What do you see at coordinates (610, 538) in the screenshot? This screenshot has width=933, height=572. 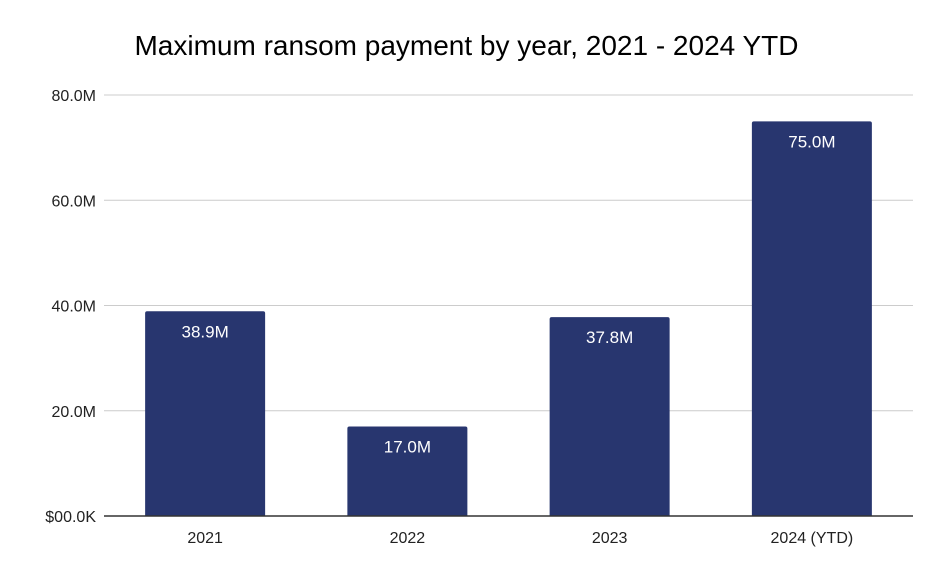 I see `x-tick-label: 2023` at bounding box center [610, 538].